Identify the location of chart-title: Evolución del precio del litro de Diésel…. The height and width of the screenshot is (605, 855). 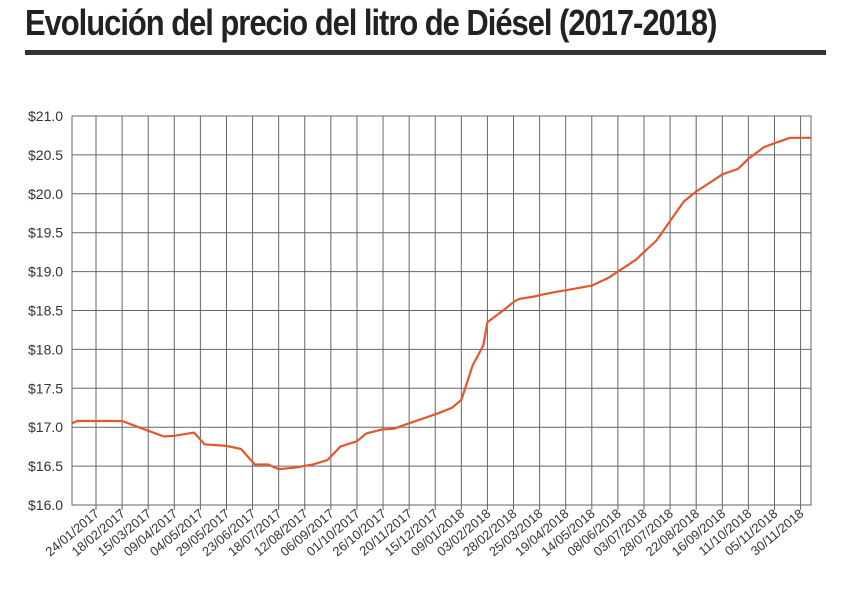
(371, 22).